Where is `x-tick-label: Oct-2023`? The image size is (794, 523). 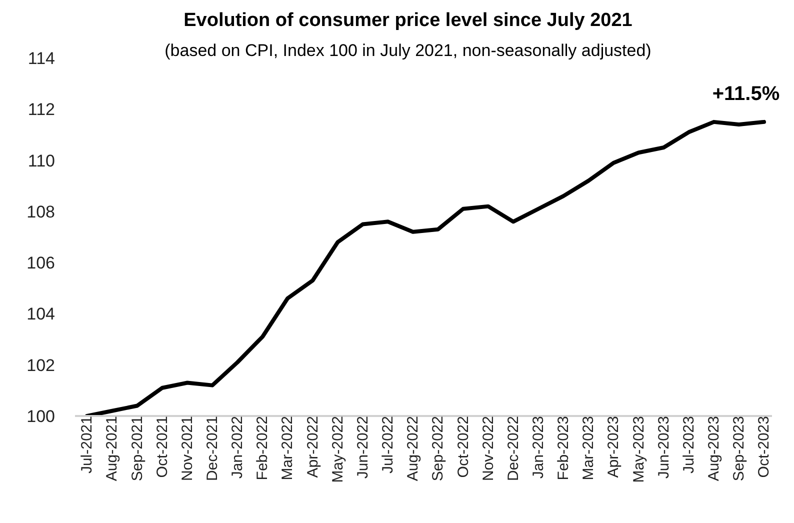 x-tick-label: Oct-2023 is located at coordinates (764, 447).